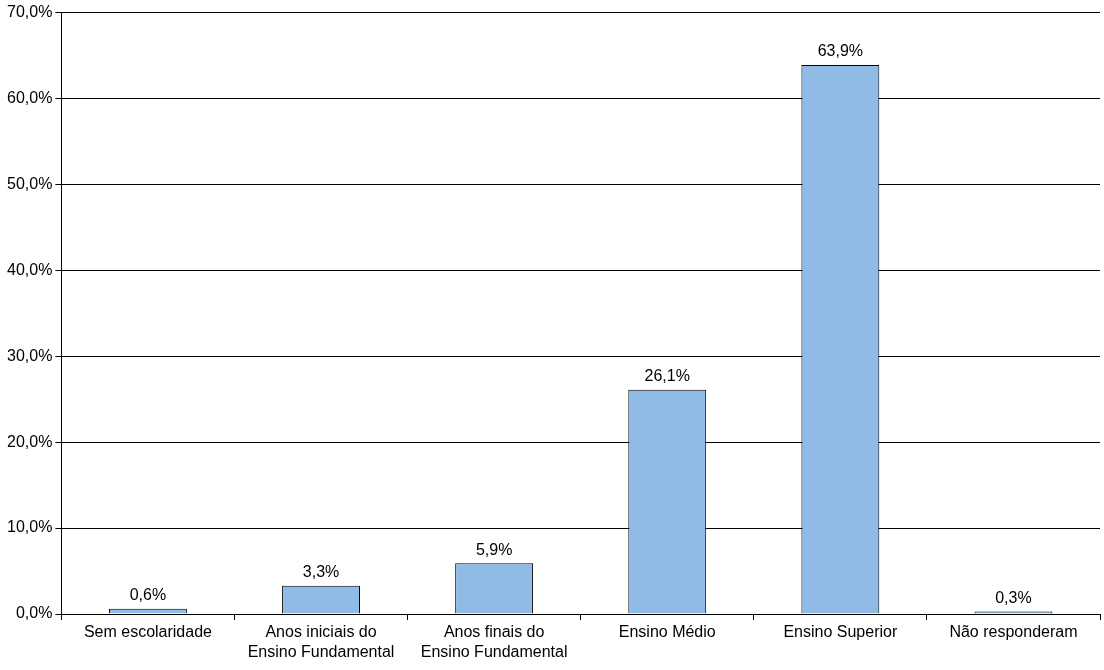  Describe the element at coordinates (494, 642) in the screenshot. I see `x-tick-label: Anos finais do Ensino Fundamental` at that location.